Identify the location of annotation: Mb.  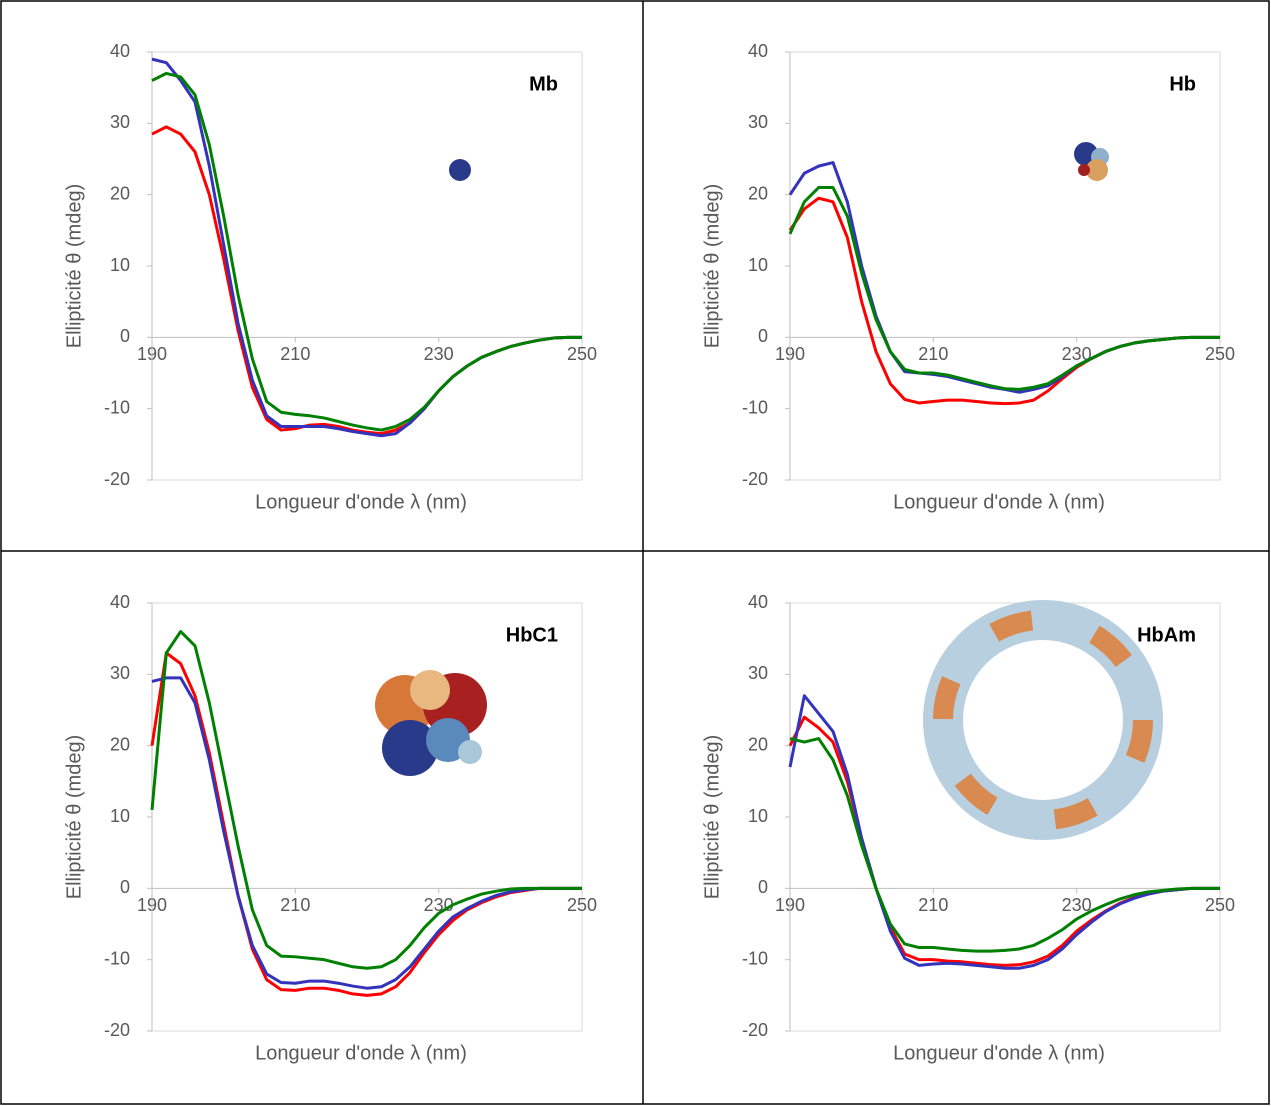
(543, 84).